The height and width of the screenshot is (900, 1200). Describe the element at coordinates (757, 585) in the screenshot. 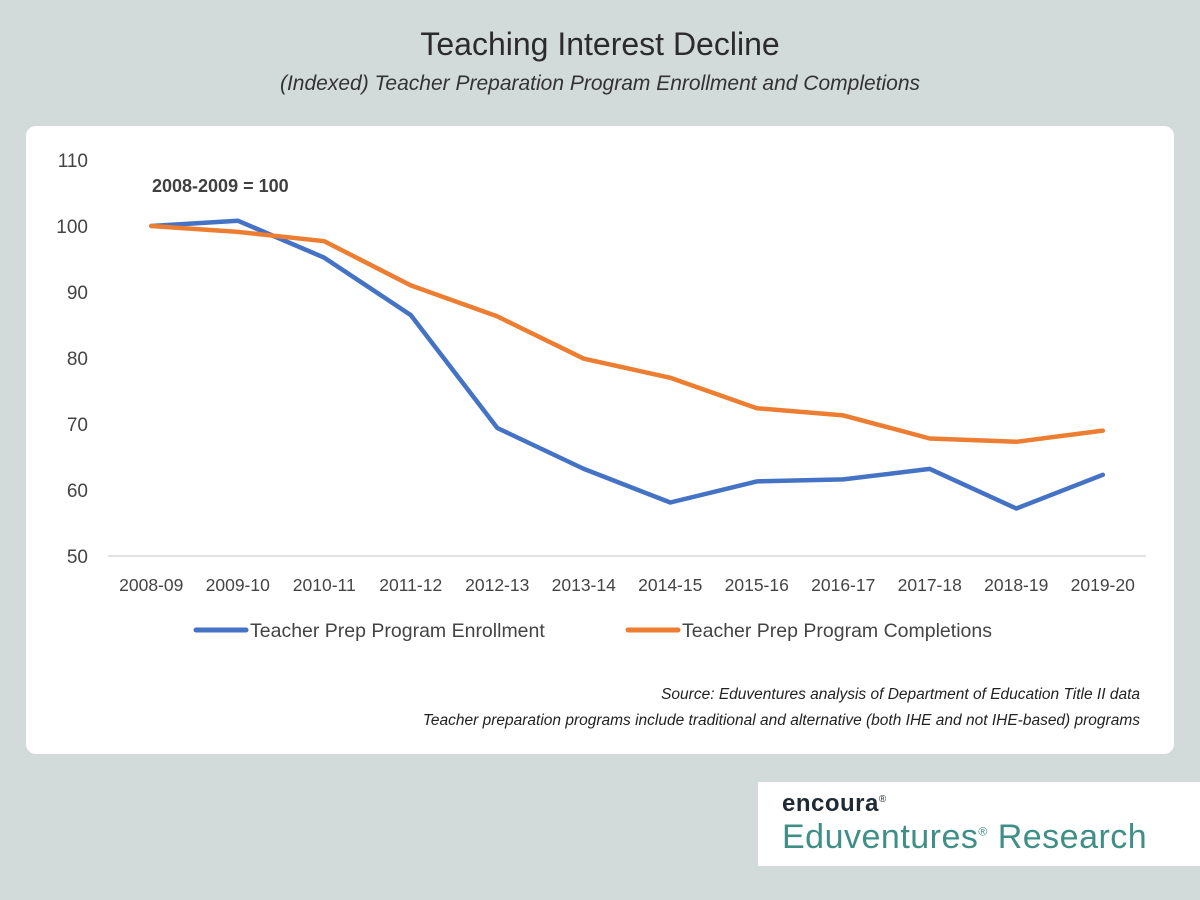

I see `x-tick-label: 2015-16` at that location.